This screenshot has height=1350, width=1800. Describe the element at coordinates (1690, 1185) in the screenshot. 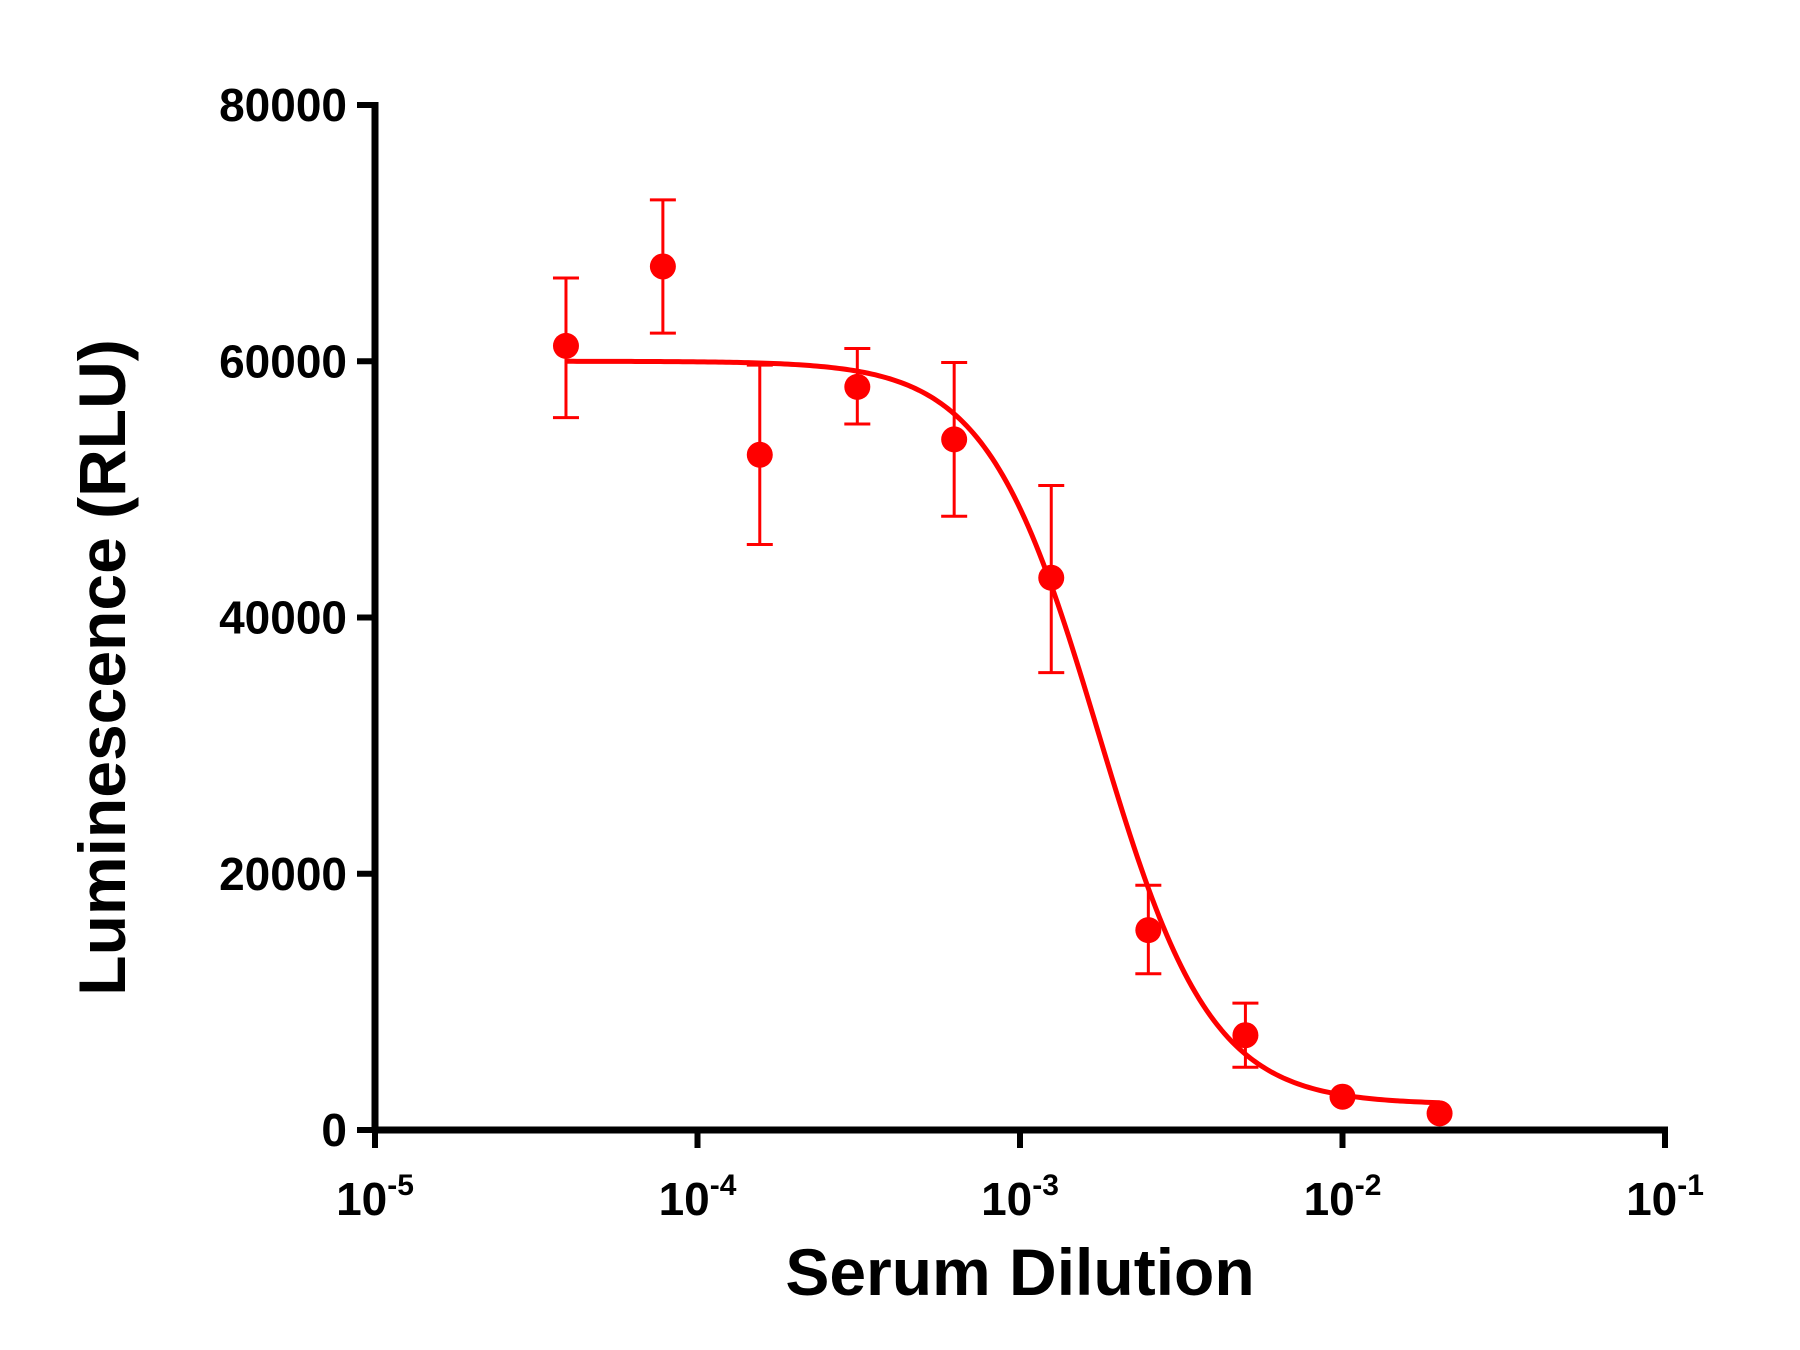

I see `x-tick-label-exponent: -1` at that location.